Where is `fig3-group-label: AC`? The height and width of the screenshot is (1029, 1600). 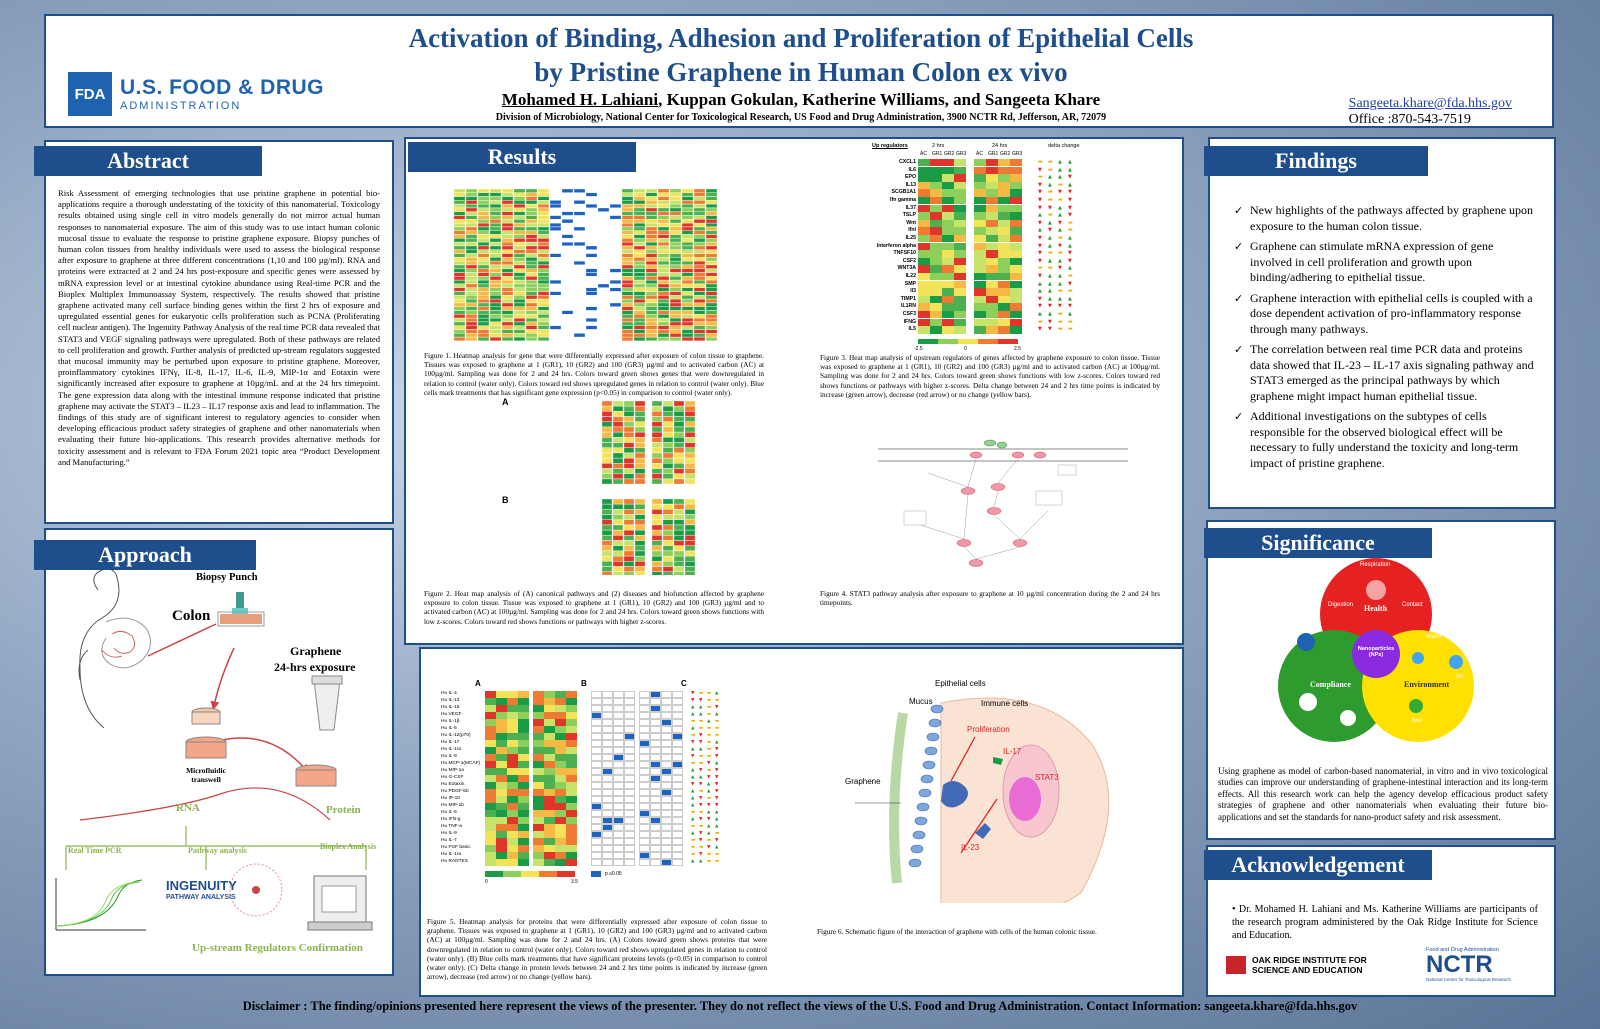
fig3-group-label: AC is located at coordinates (979, 154).